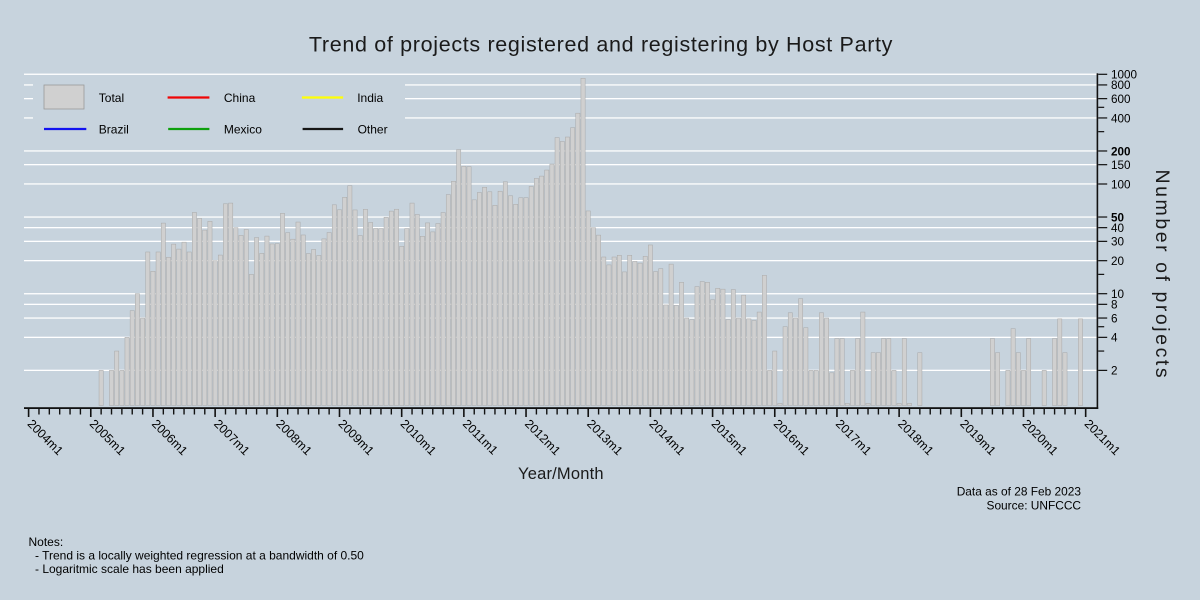  Describe the element at coordinates (1121, 118) in the screenshot. I see `svg-text: 400` at that location.